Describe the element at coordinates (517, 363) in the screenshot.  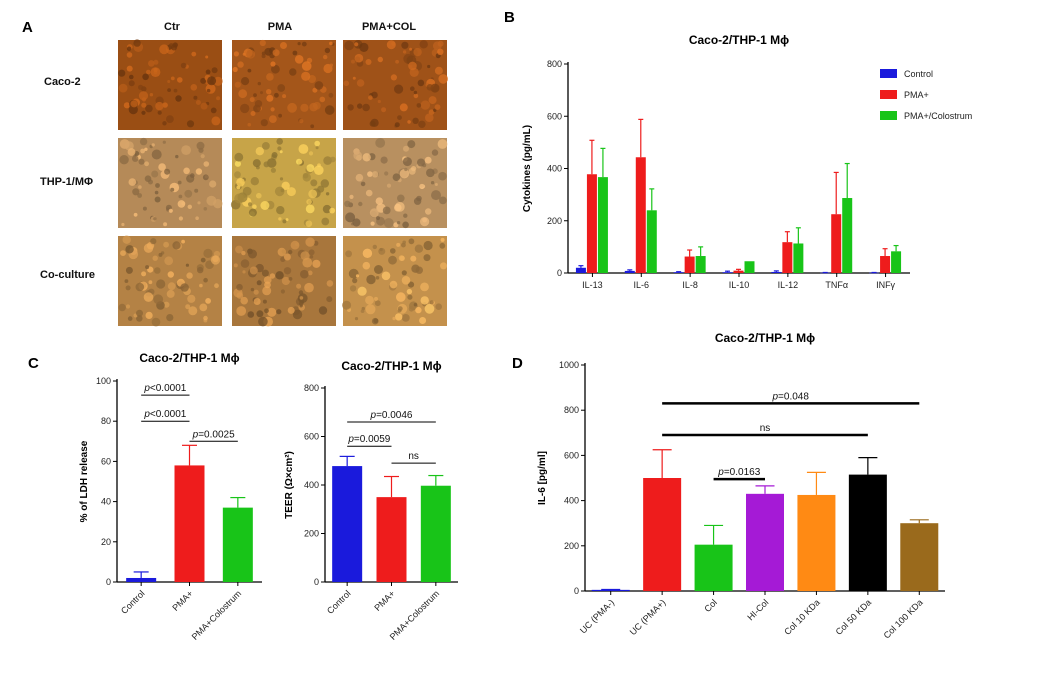
I see `panel-letter-d: D` at that location.